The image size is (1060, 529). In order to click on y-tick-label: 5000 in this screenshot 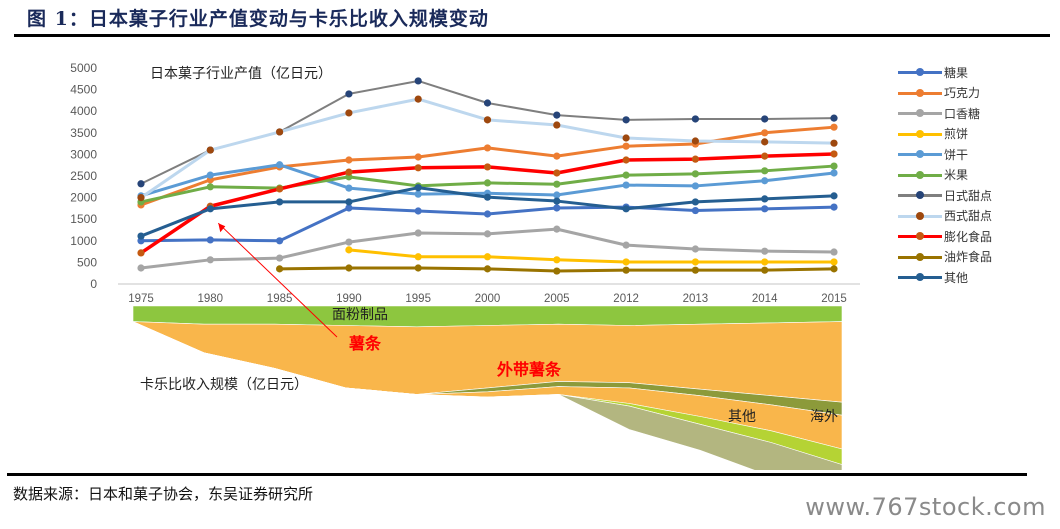, I will do `click(83, 68)`.